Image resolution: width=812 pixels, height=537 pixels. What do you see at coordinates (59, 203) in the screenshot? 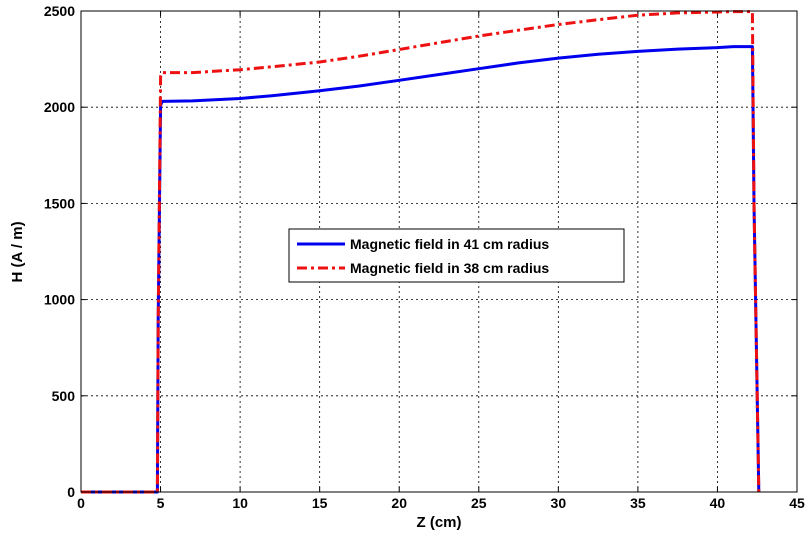
I see `y-tick-label: 1500` at bounding box center [59, 203].